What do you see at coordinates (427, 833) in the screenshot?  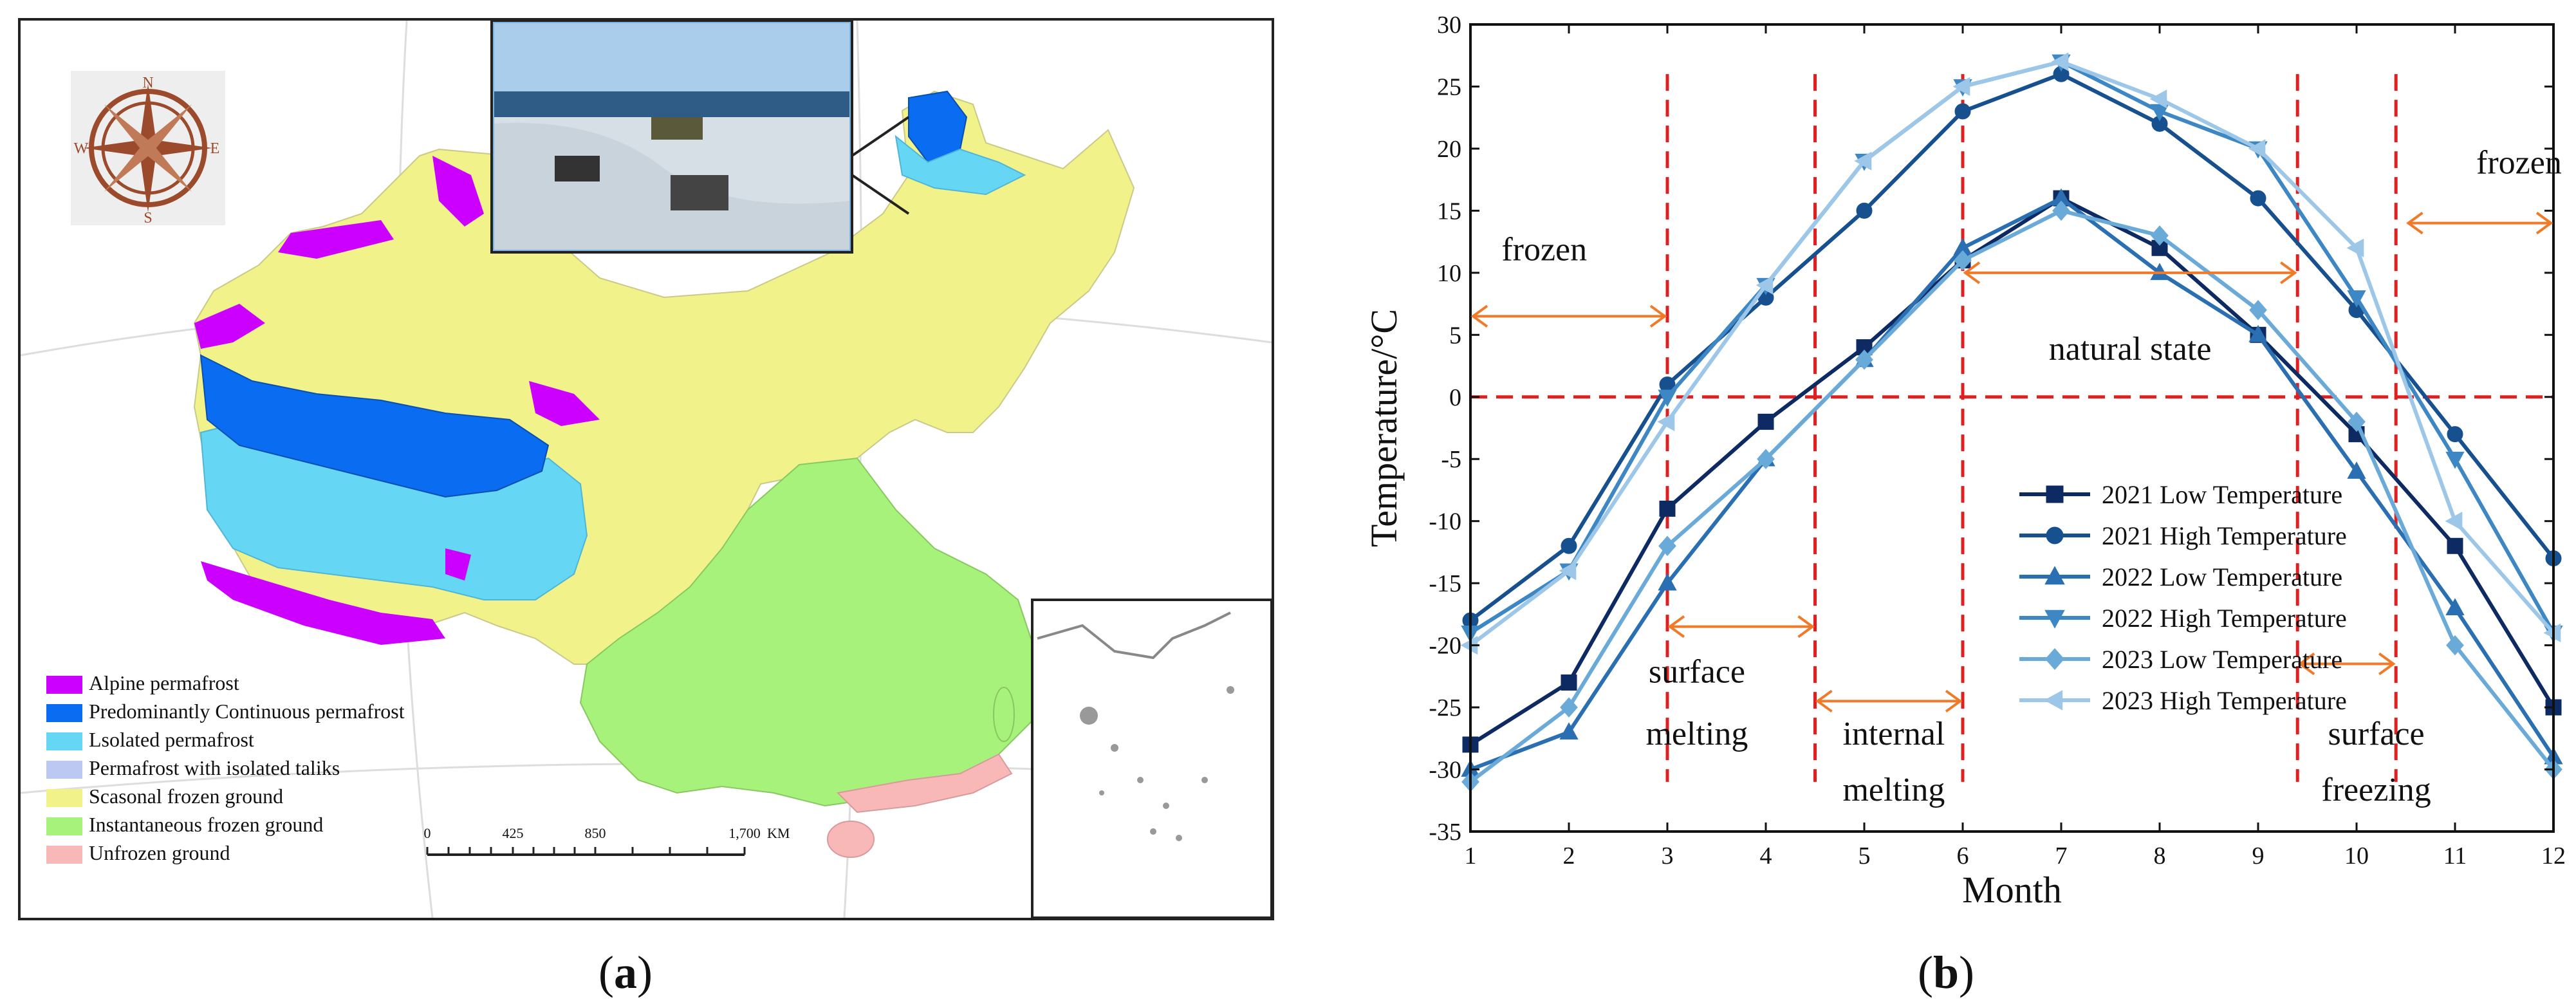 I see `scale-tick-label: 0` at bounding box center [427, 833].